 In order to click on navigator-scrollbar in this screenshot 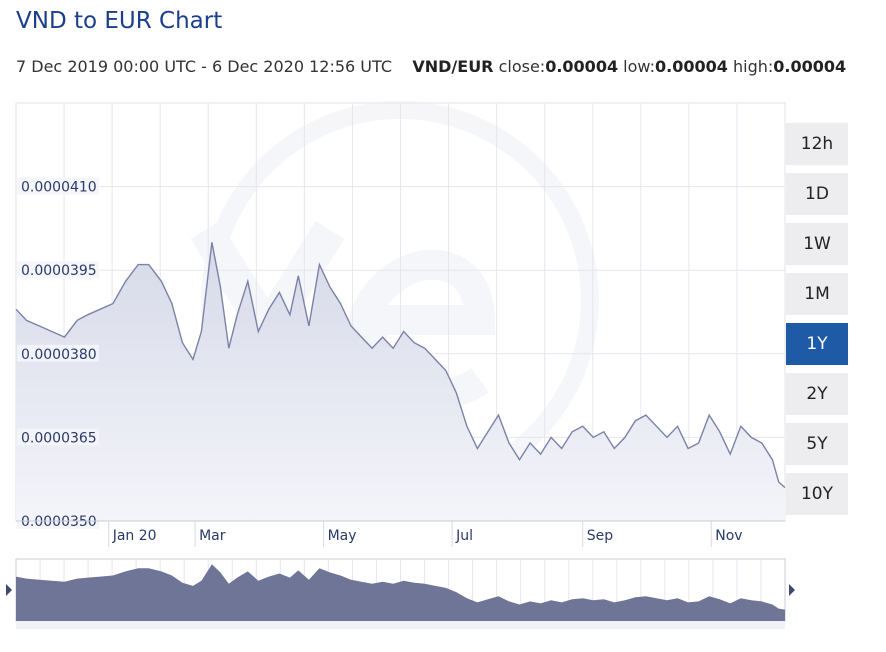, I will do `click(400, 625)`.